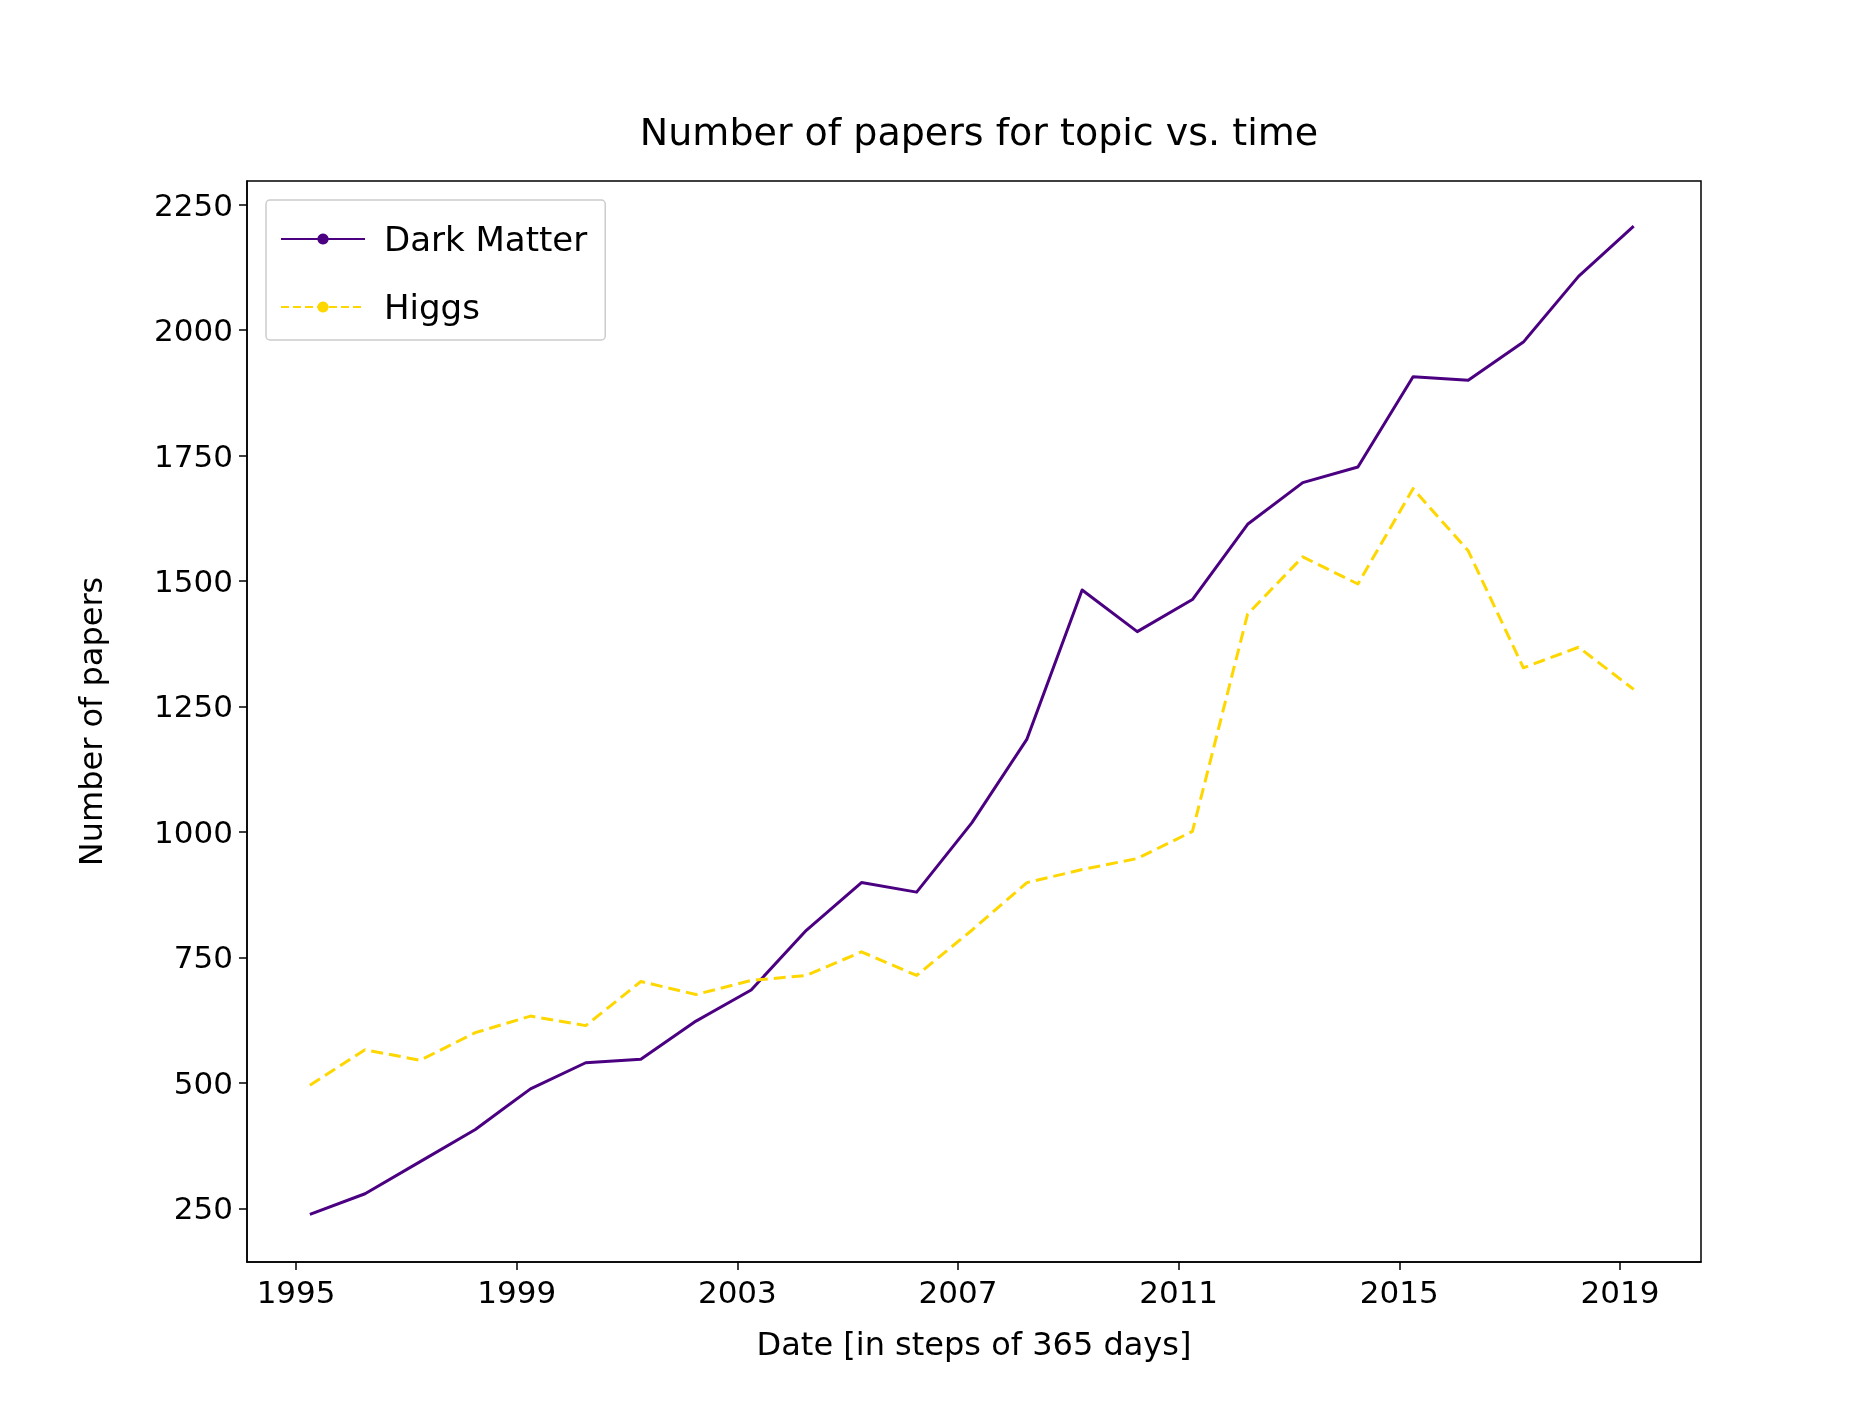 The width and height of the screenshot is (1871, 1410). Describe the element at coordinates (203, 1082) in the screenshot. I see `y-tick-label: 500` at that location.